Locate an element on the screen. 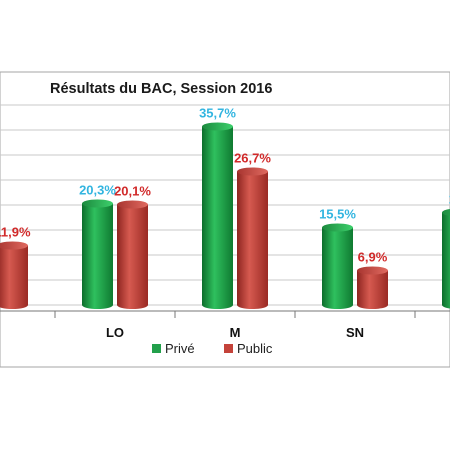 Image resolution: width=450 pixels, height=450 pixels. data-label: 11,9% is located at coordinates (15, 232).